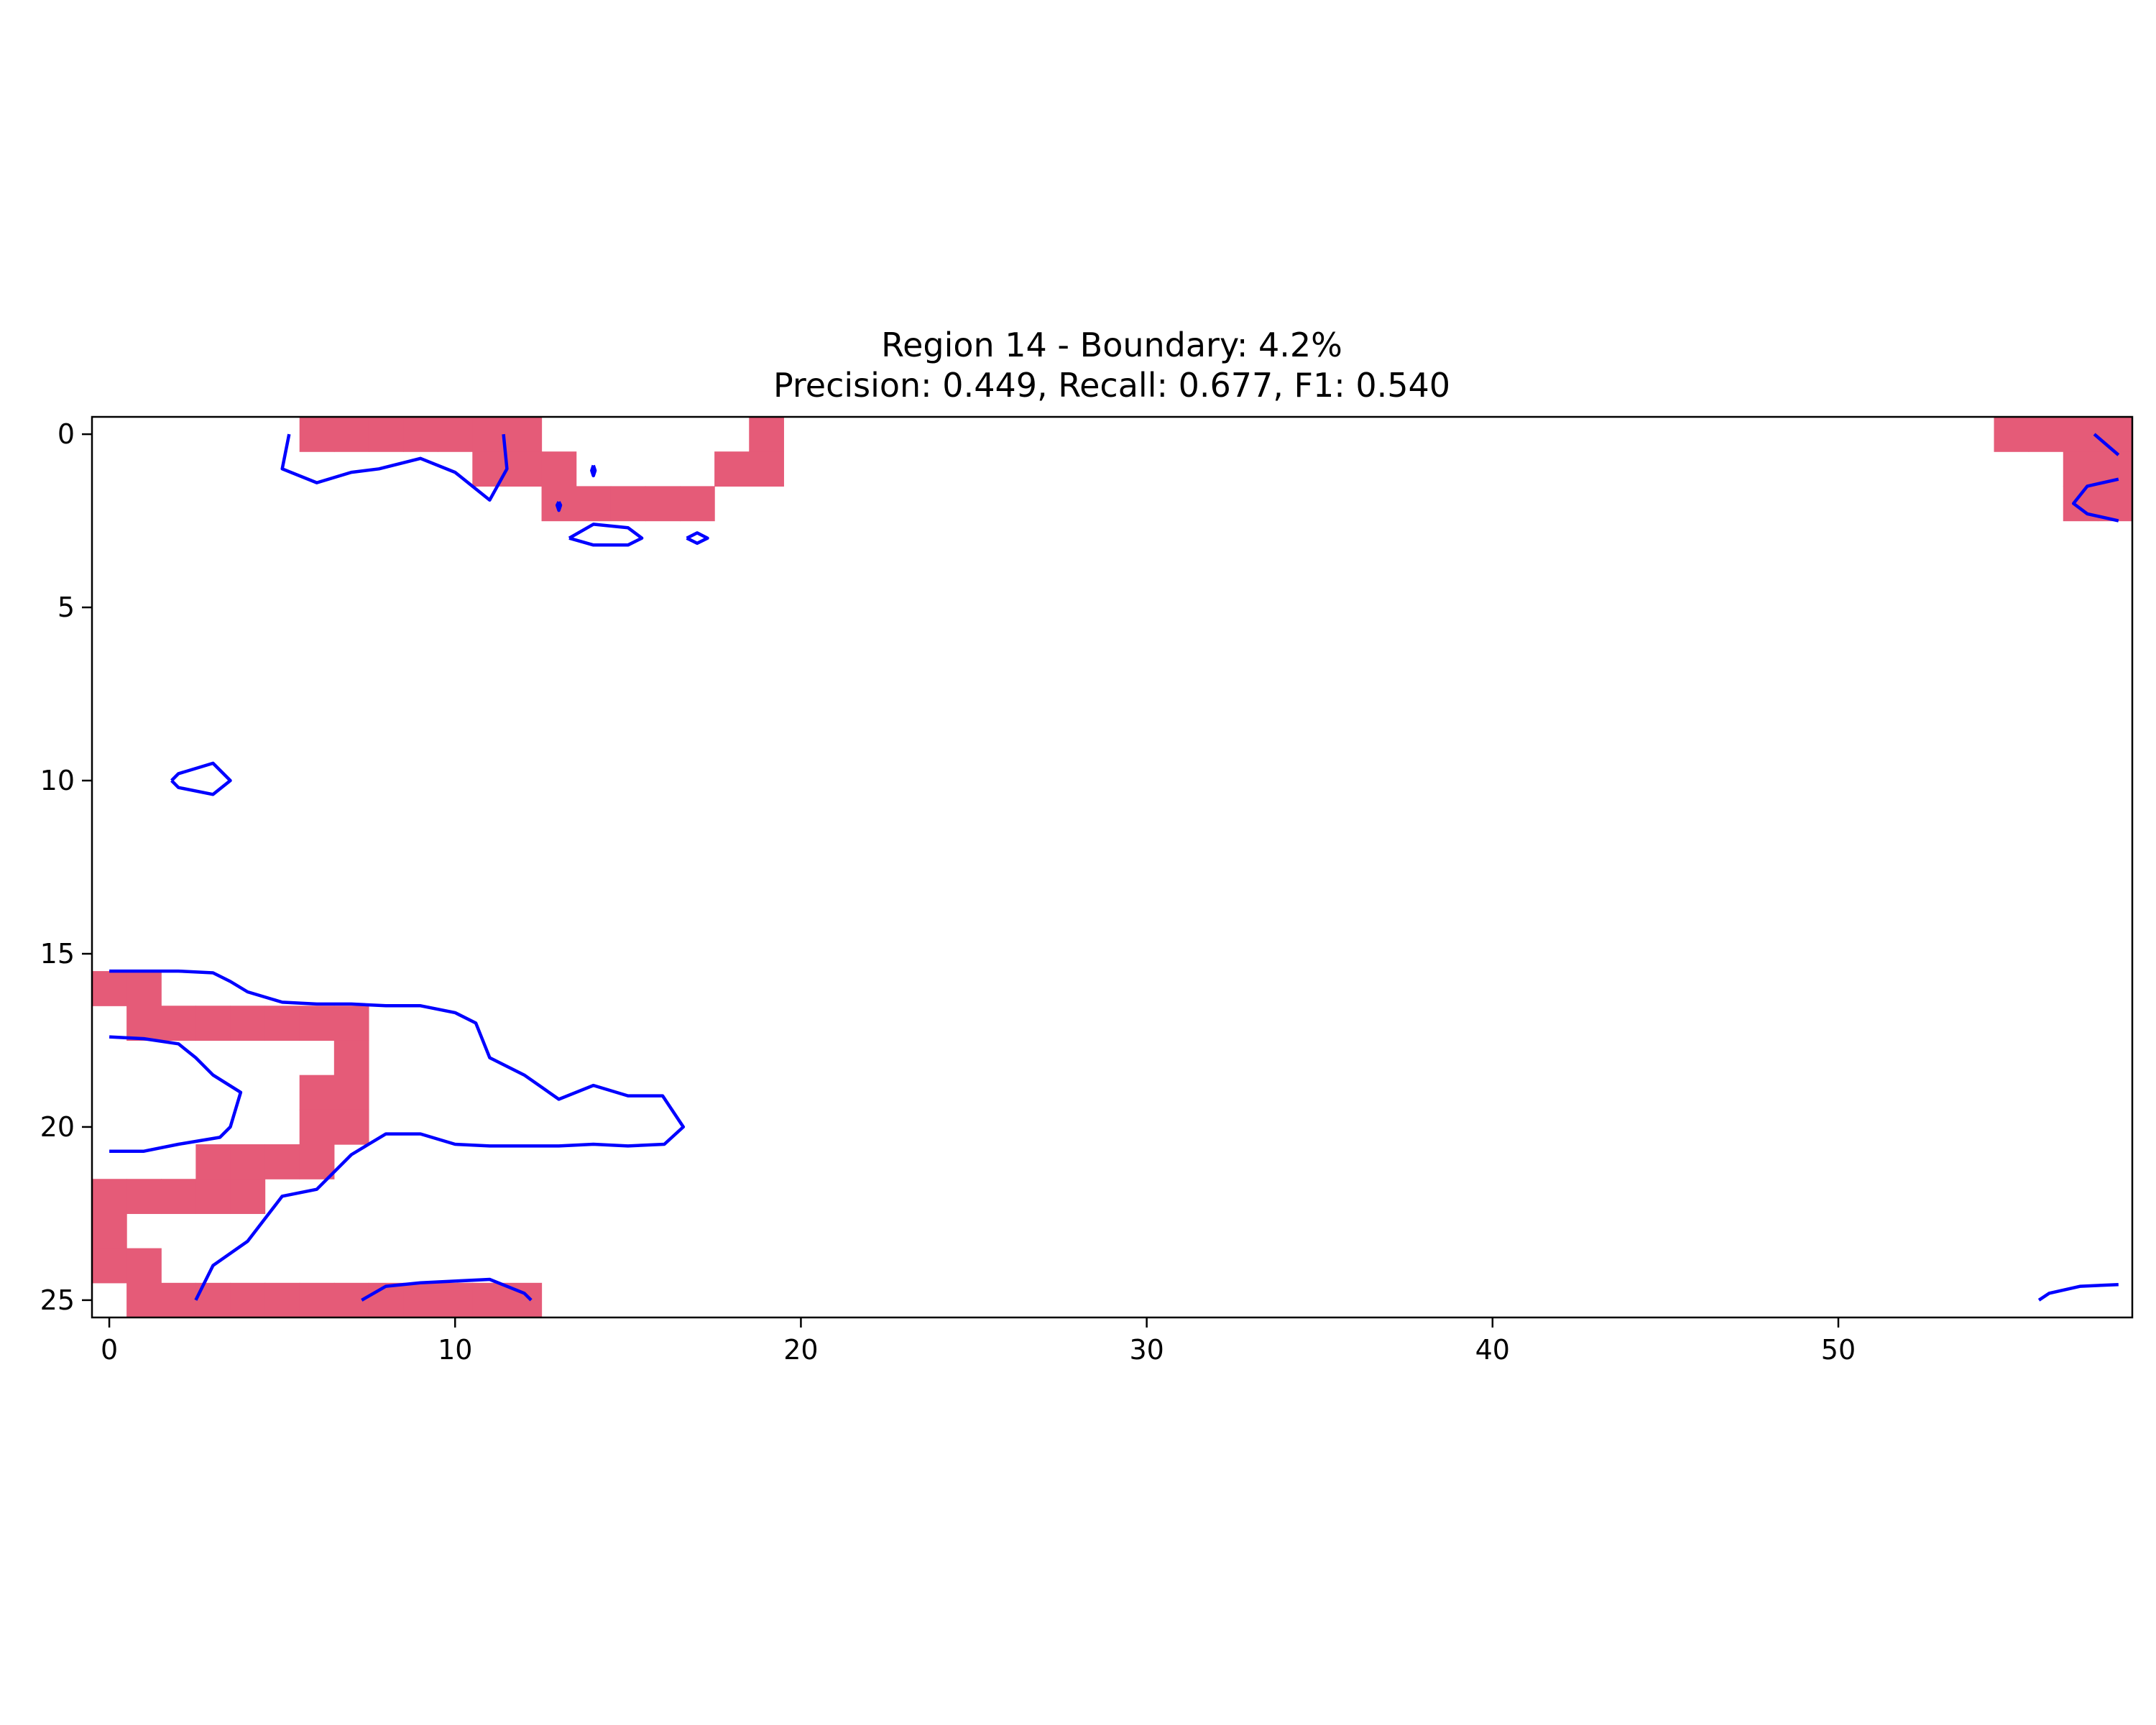 This screenshot has width=2156, height=1725. Describe the element at coordinates (1111, 345) in the screenshot. I see `chart-title: Region 14 - Boundary: 4.2%` at that location.